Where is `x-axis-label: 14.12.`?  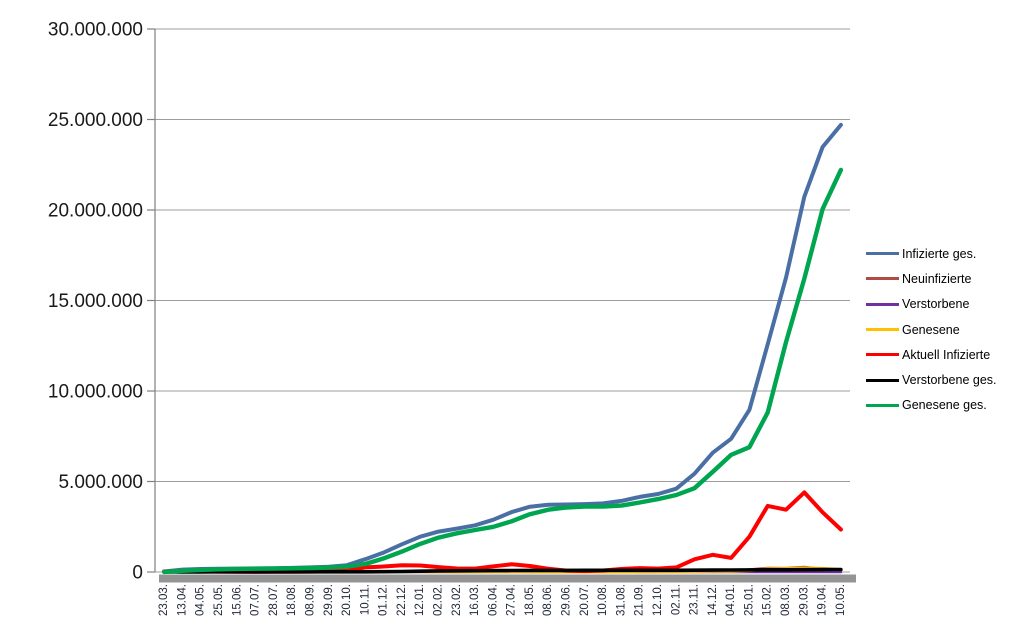
x-axis-label: 14.12. is located at coordinates (713, 600).